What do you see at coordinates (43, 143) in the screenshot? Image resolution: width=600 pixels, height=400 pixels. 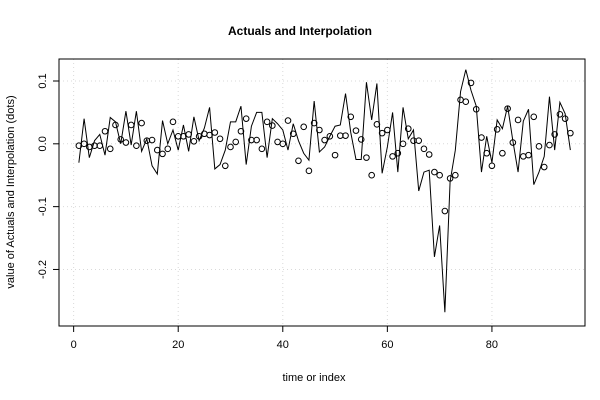 I see `y-tick-label-2: 0.0` at bounding box center [43, 143].